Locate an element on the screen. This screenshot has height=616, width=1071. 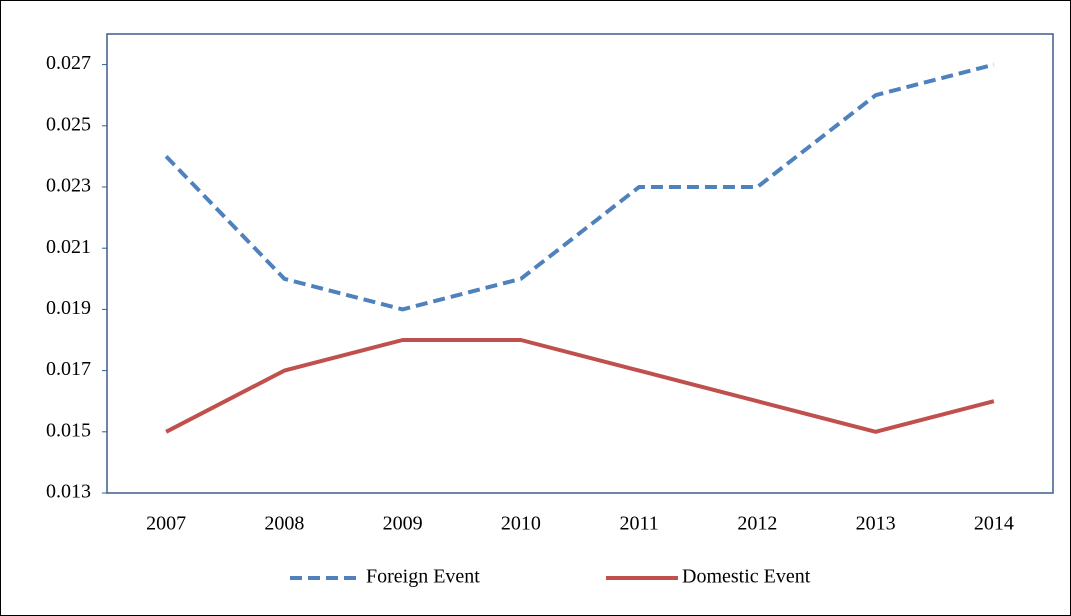
series-line is located at coordinates (580, 386).